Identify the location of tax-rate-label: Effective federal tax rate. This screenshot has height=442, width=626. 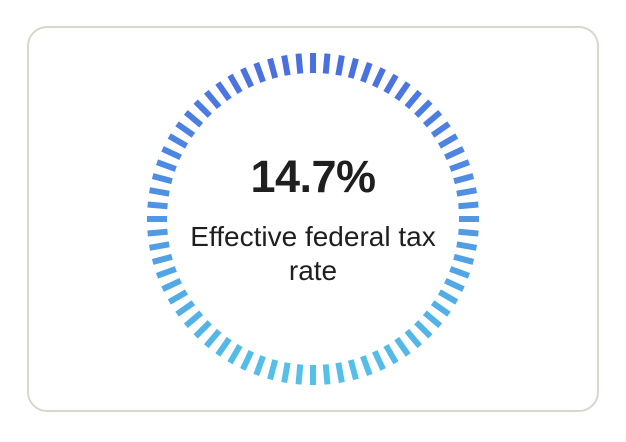
(313, 253).